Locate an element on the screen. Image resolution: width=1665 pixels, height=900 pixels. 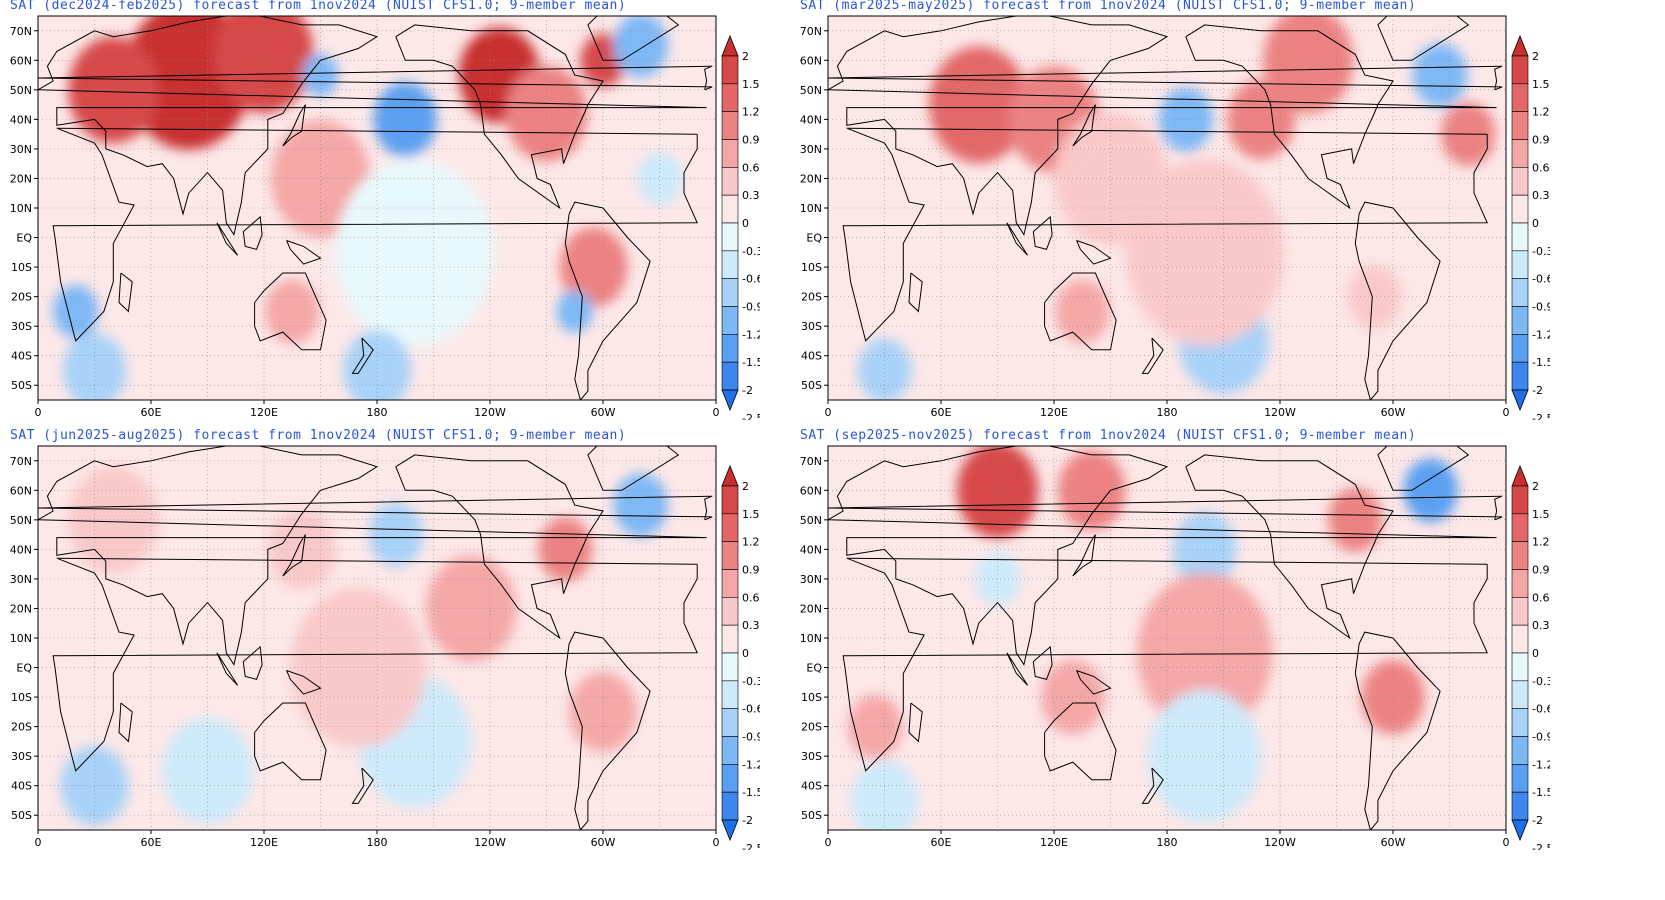
lon-label: 60E is located at coordinates (151, 412).